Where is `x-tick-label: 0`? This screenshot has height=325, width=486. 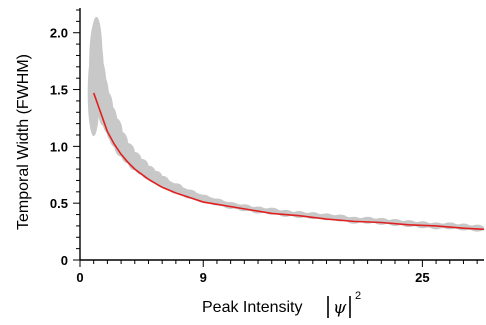 x-tick-label: 0 is located at coordinates (79, 277).